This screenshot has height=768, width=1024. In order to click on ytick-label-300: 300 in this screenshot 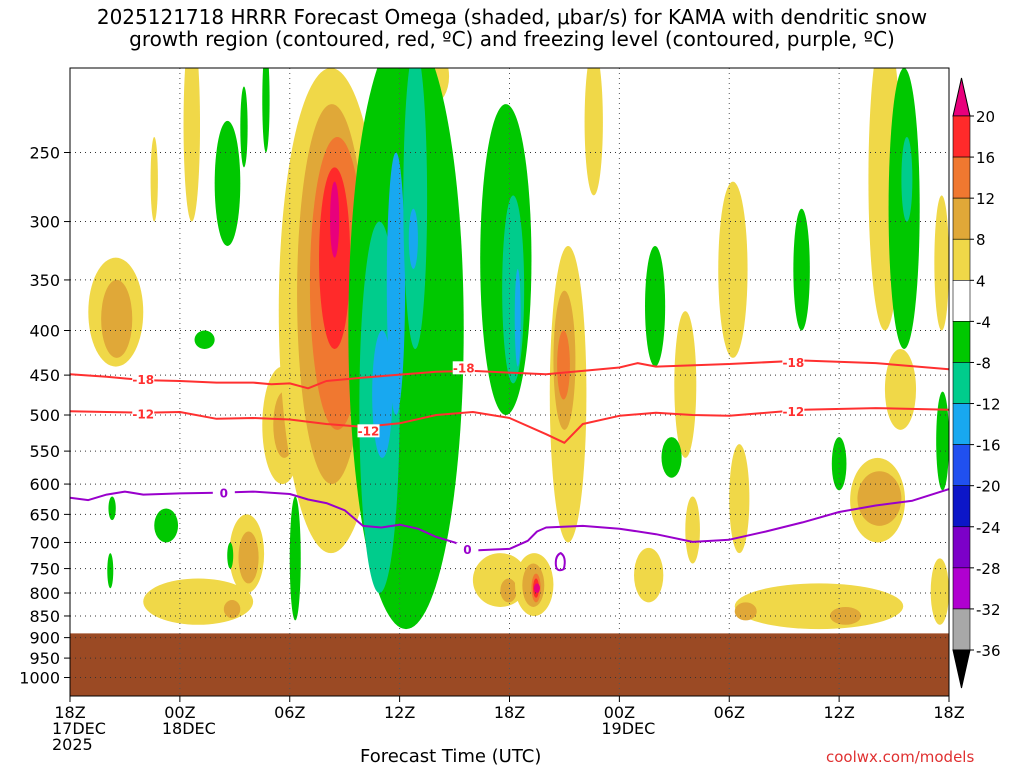, I will do `click(44, 222)`.